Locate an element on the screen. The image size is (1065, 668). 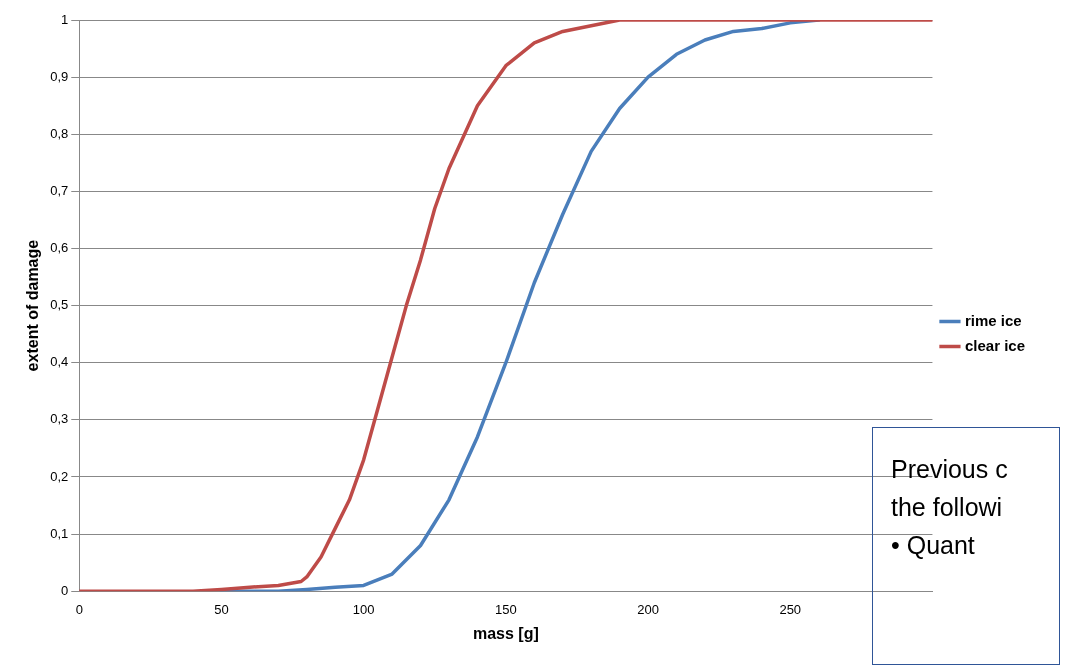
y-tick-label: 0,4 is located at coordinates (59, 362).